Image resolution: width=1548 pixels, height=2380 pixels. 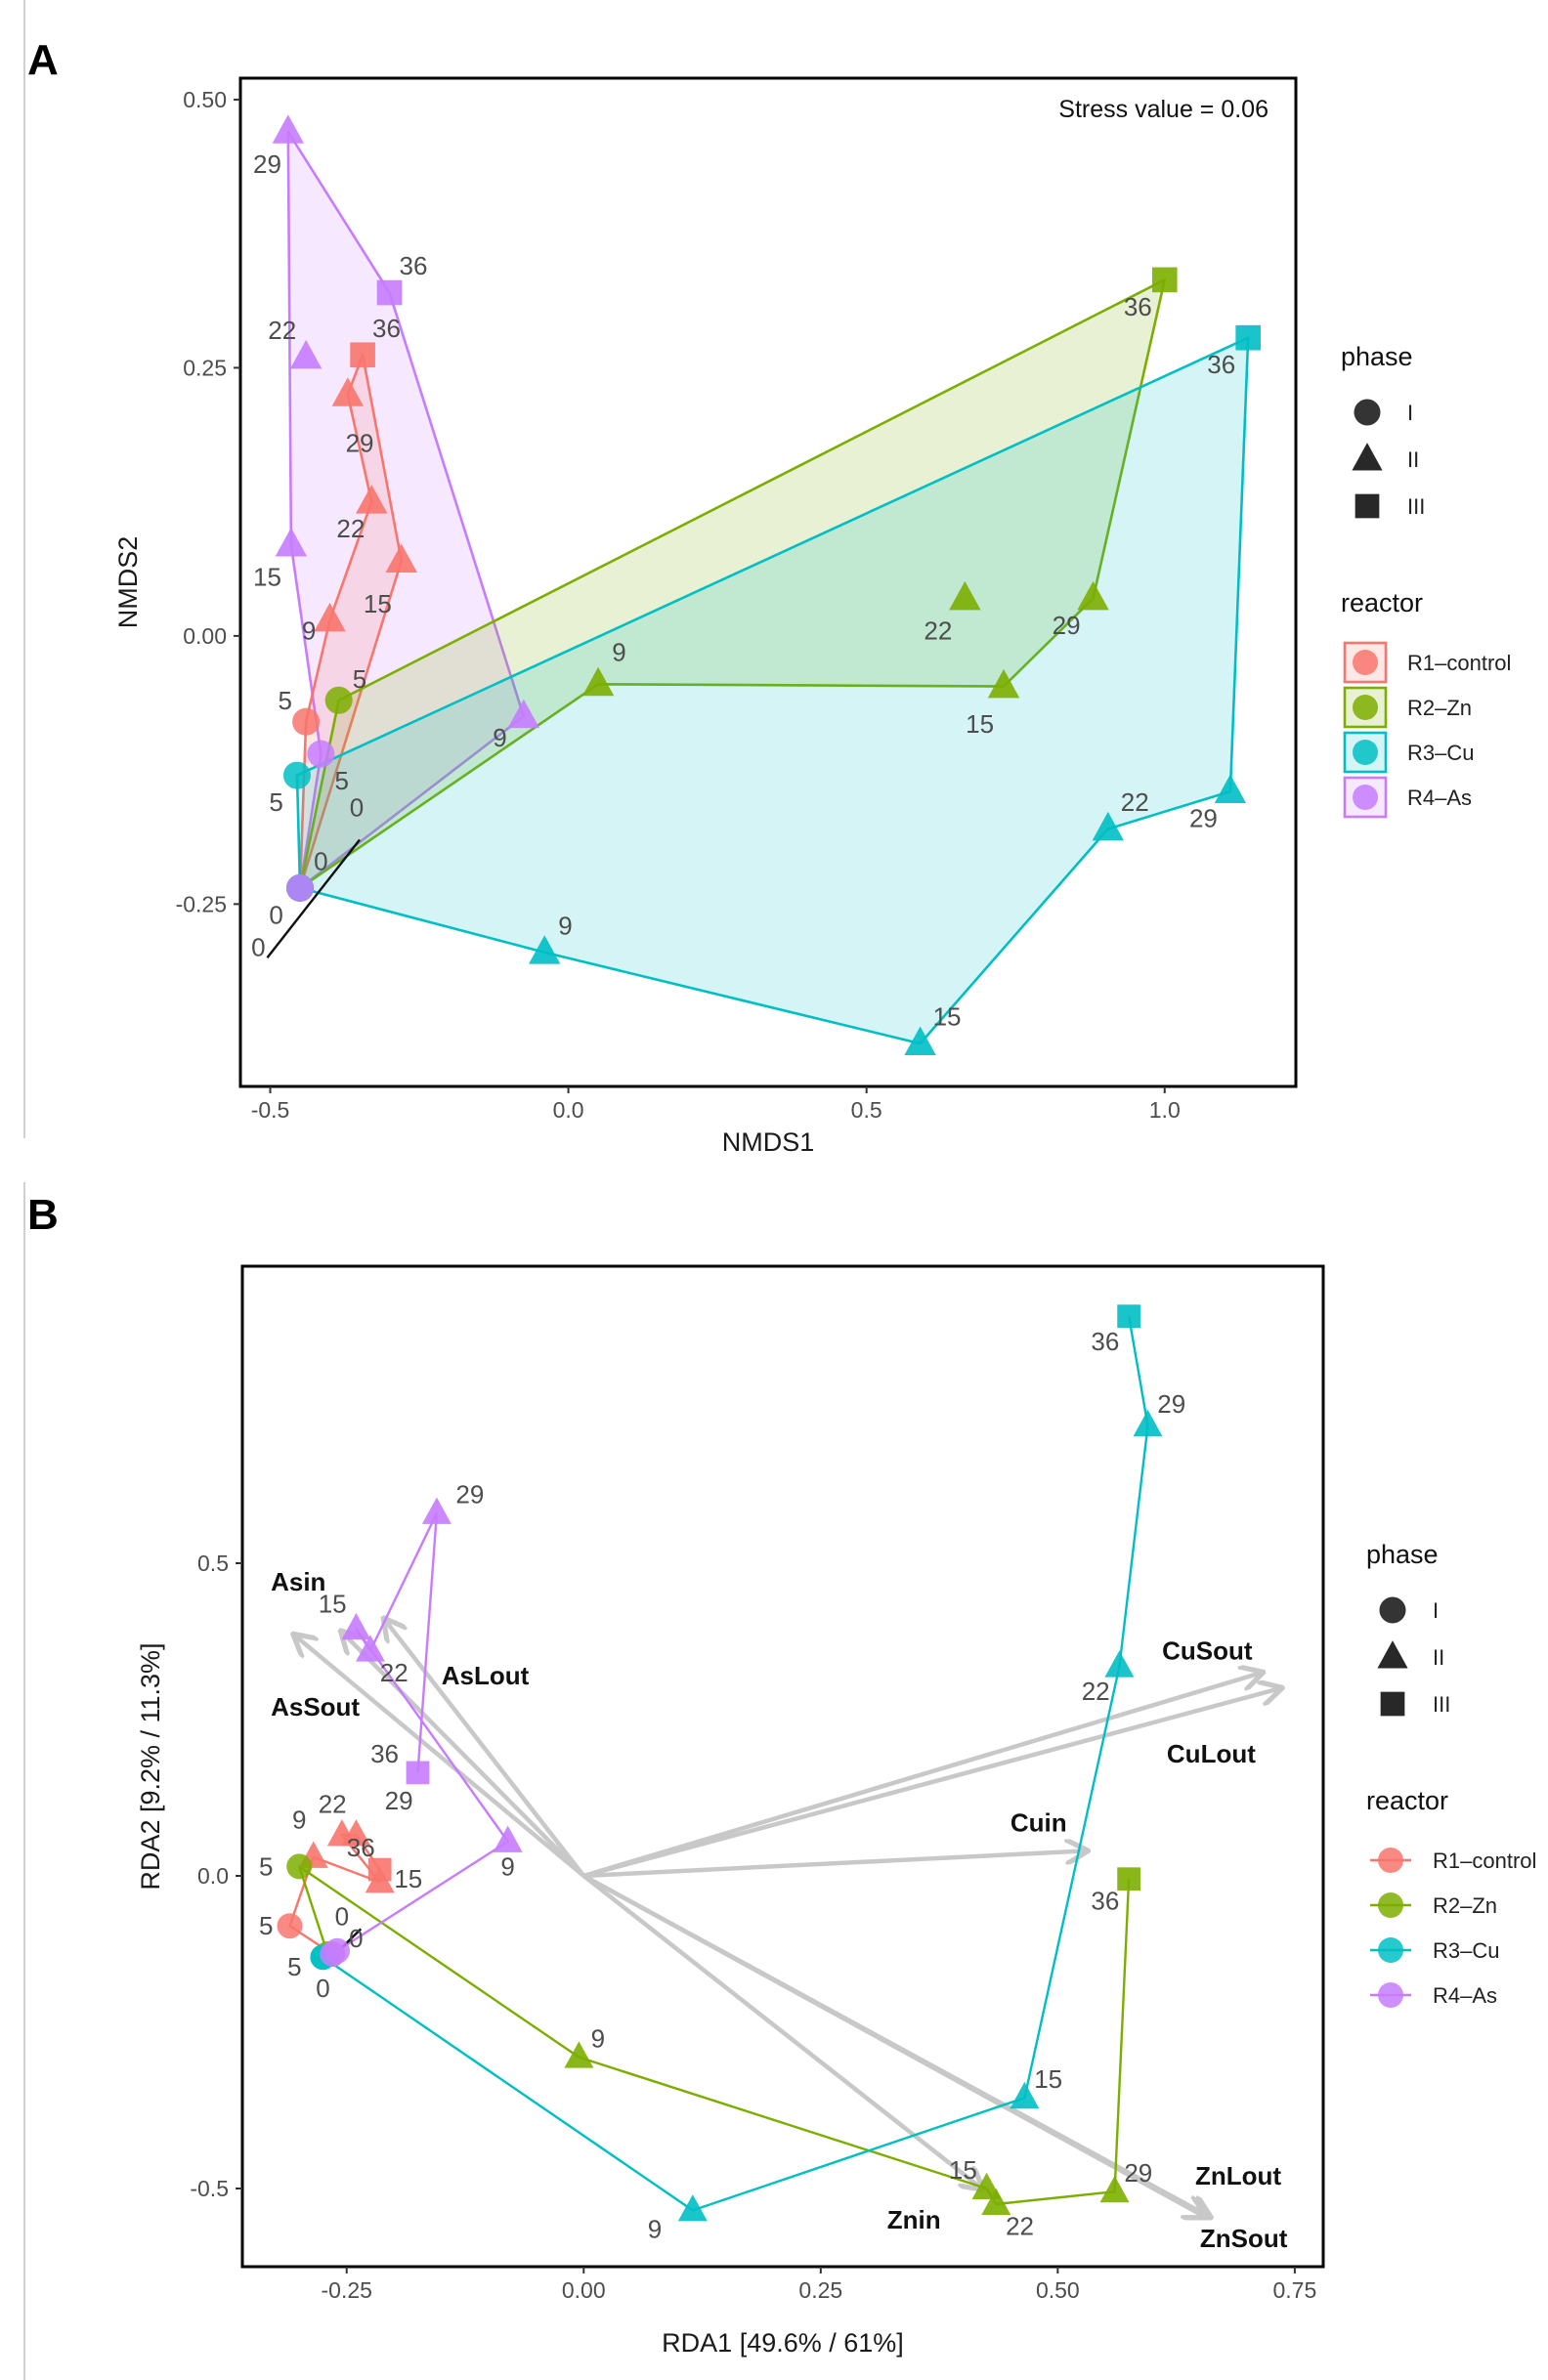 What do you see at coordinates (1238, 2175) in the screenshot?
I see `env-label-znlout: ZnLout` at bounding box center [1238, 2175].